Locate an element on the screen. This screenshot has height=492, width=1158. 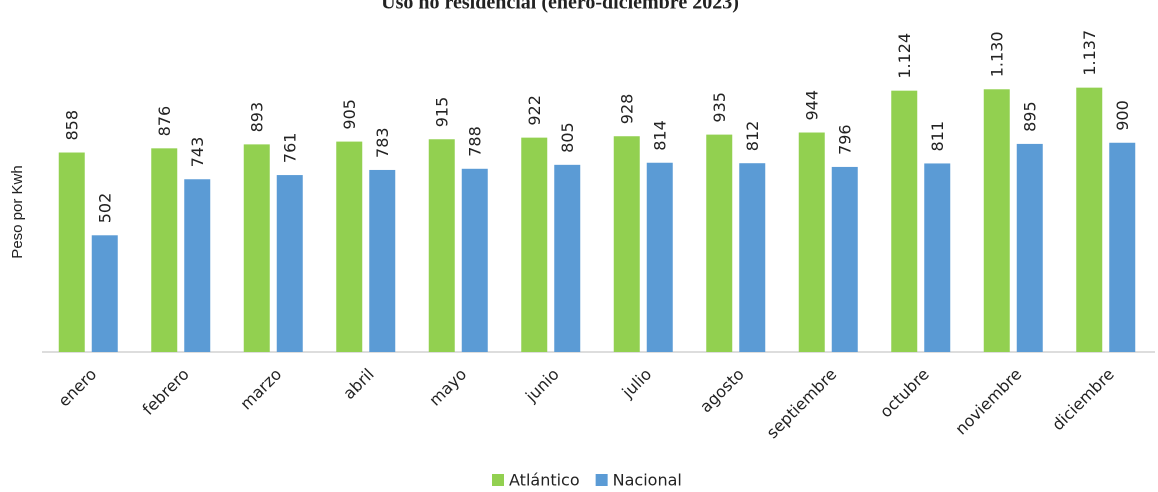
legend-label: Nacional is located at coordinates (647, 480).